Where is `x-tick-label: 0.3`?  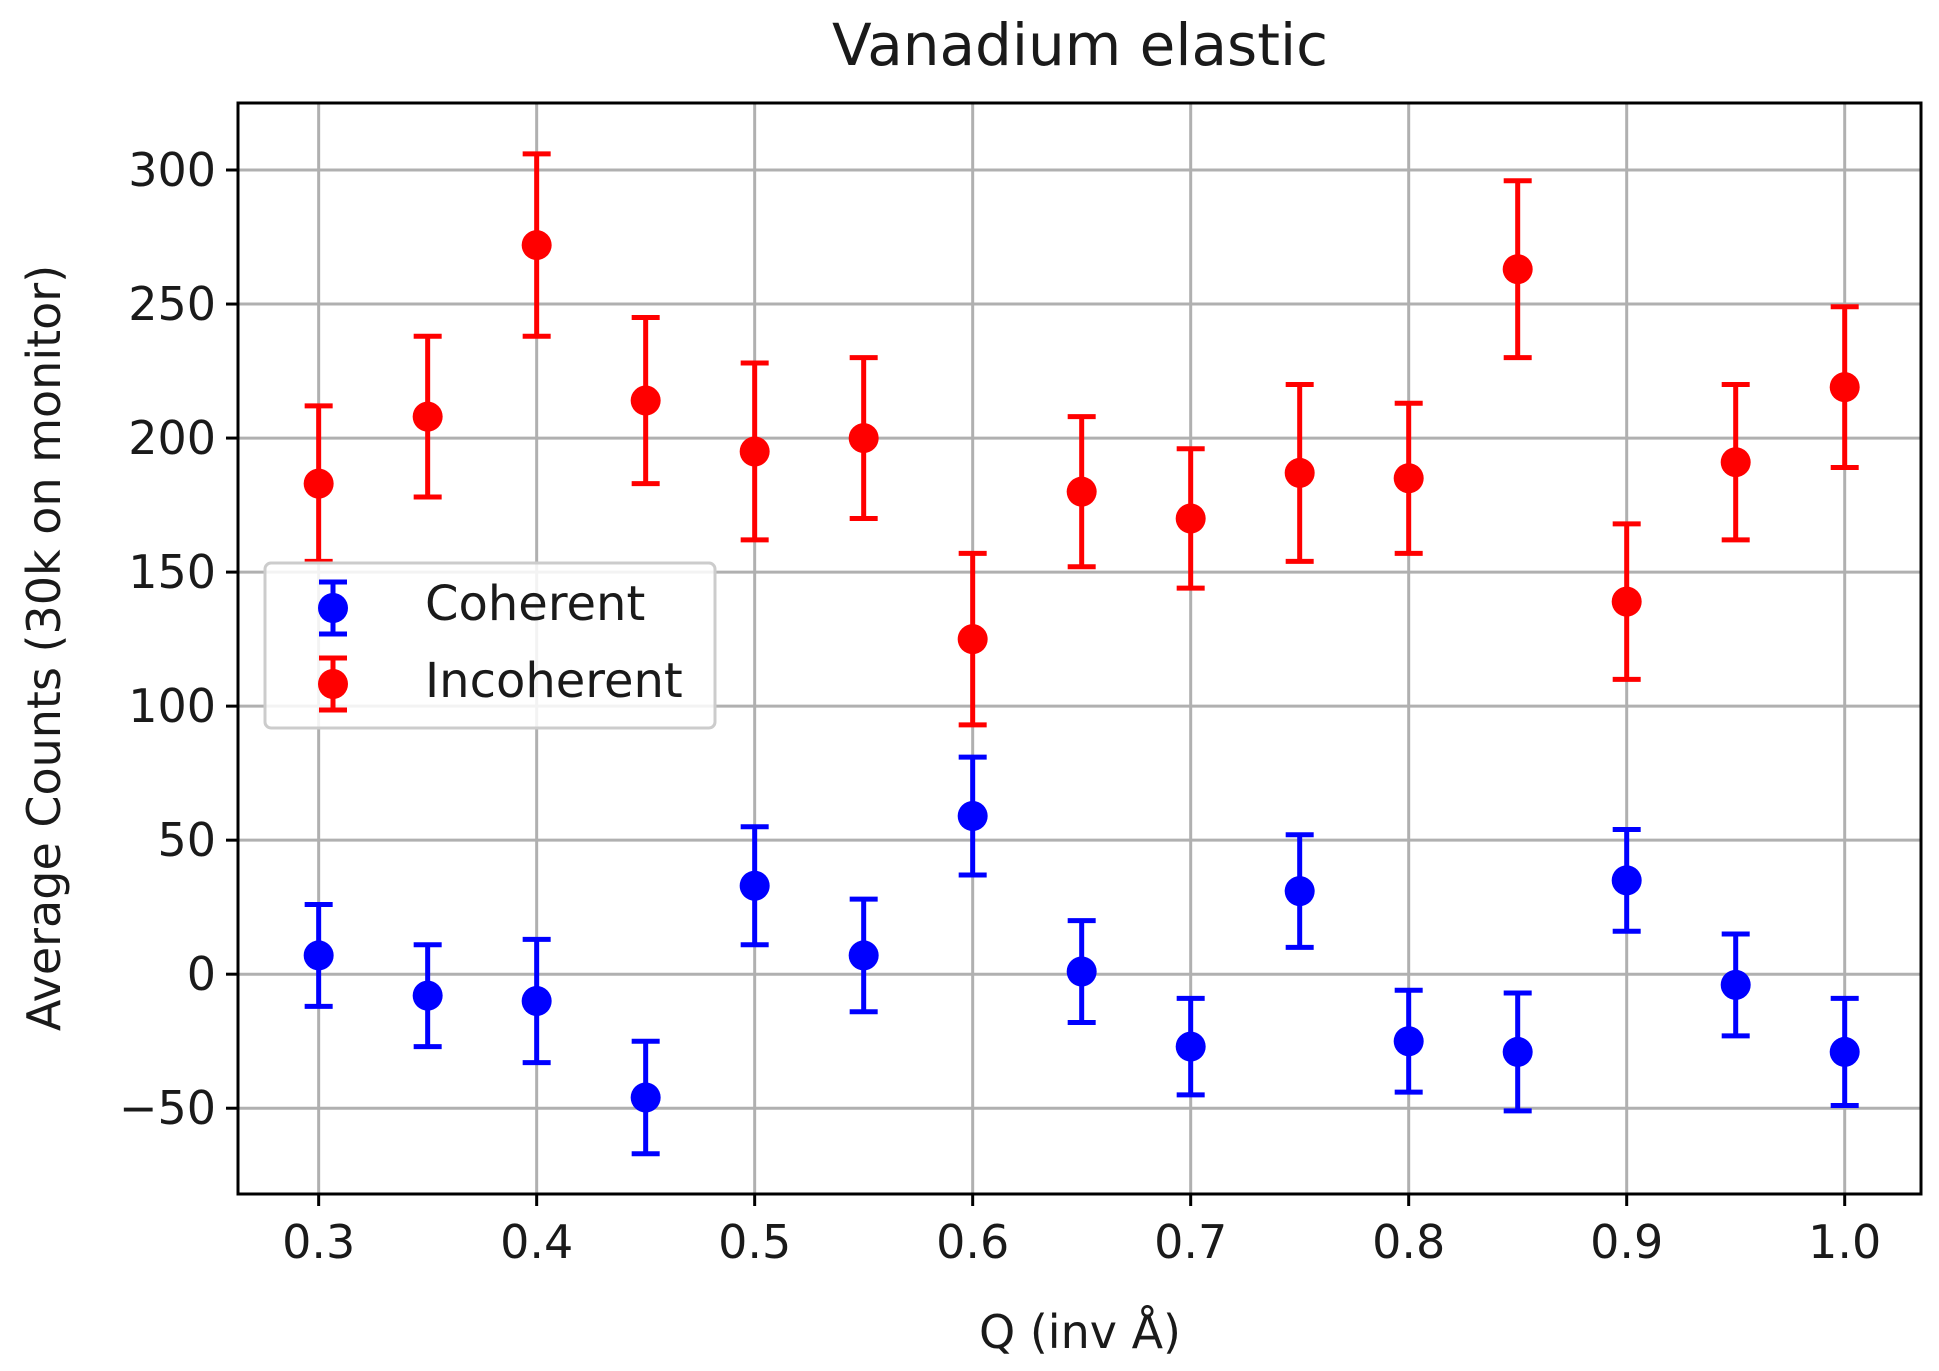 x-tick-label: 0.3 is located at coordinates (318, 1242).